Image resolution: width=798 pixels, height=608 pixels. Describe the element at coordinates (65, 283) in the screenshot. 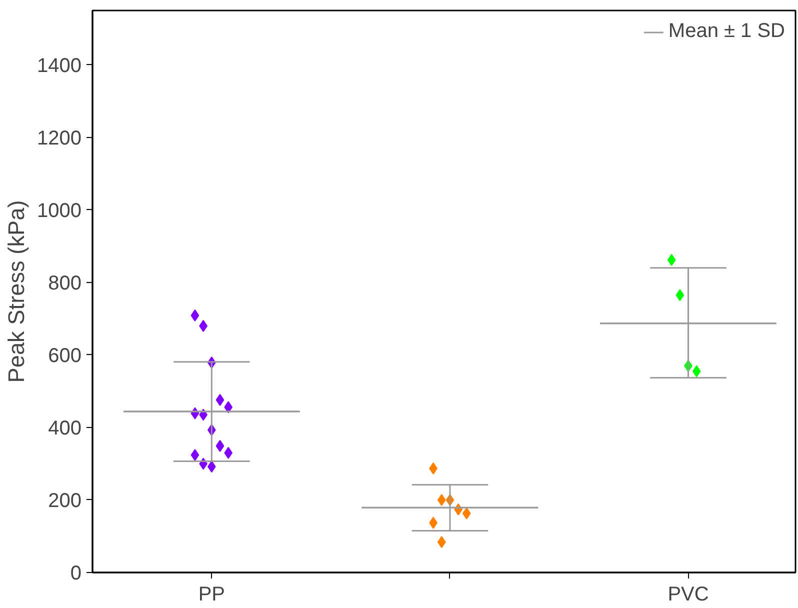

I see `y-tick-label: 800` at that location.